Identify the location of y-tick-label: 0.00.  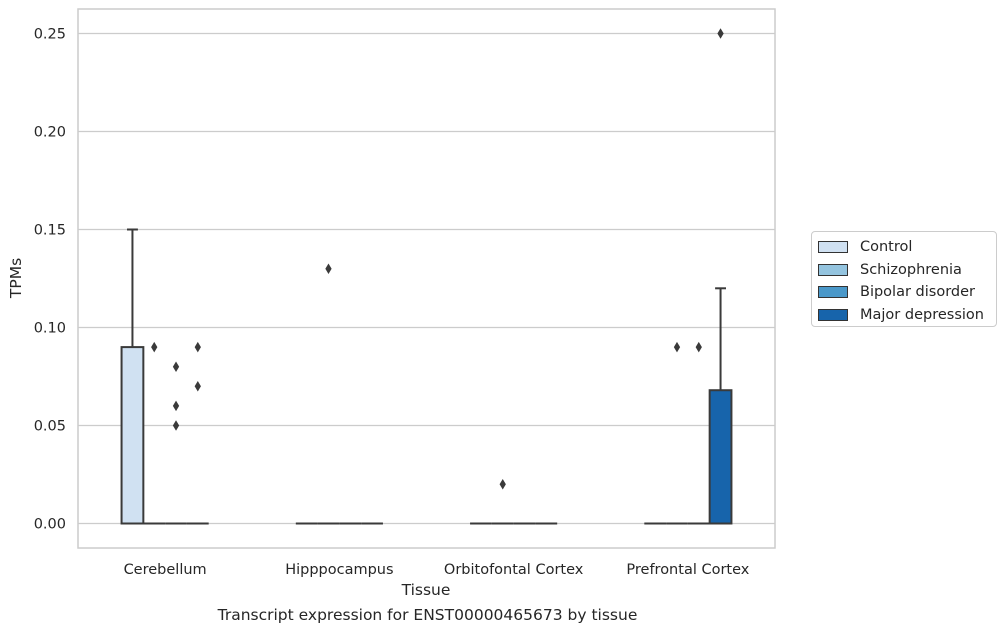
(50, 525).